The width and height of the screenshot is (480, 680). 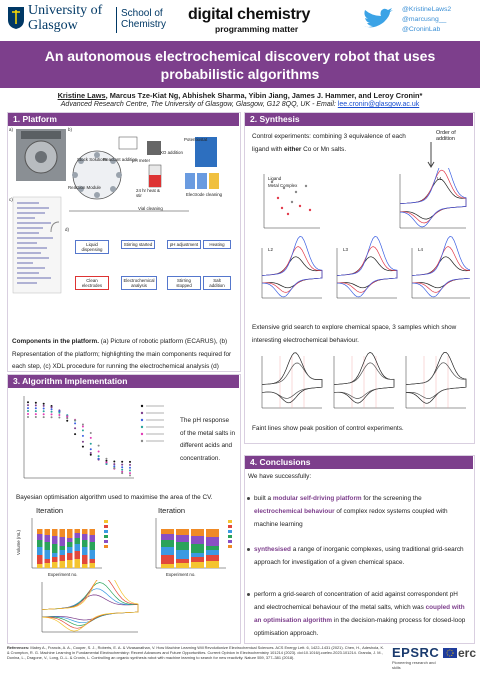 What do you see at coordinates (391, 498) in the screenshot?
I see `text: for the screening the` at bounding box center [391, 498].